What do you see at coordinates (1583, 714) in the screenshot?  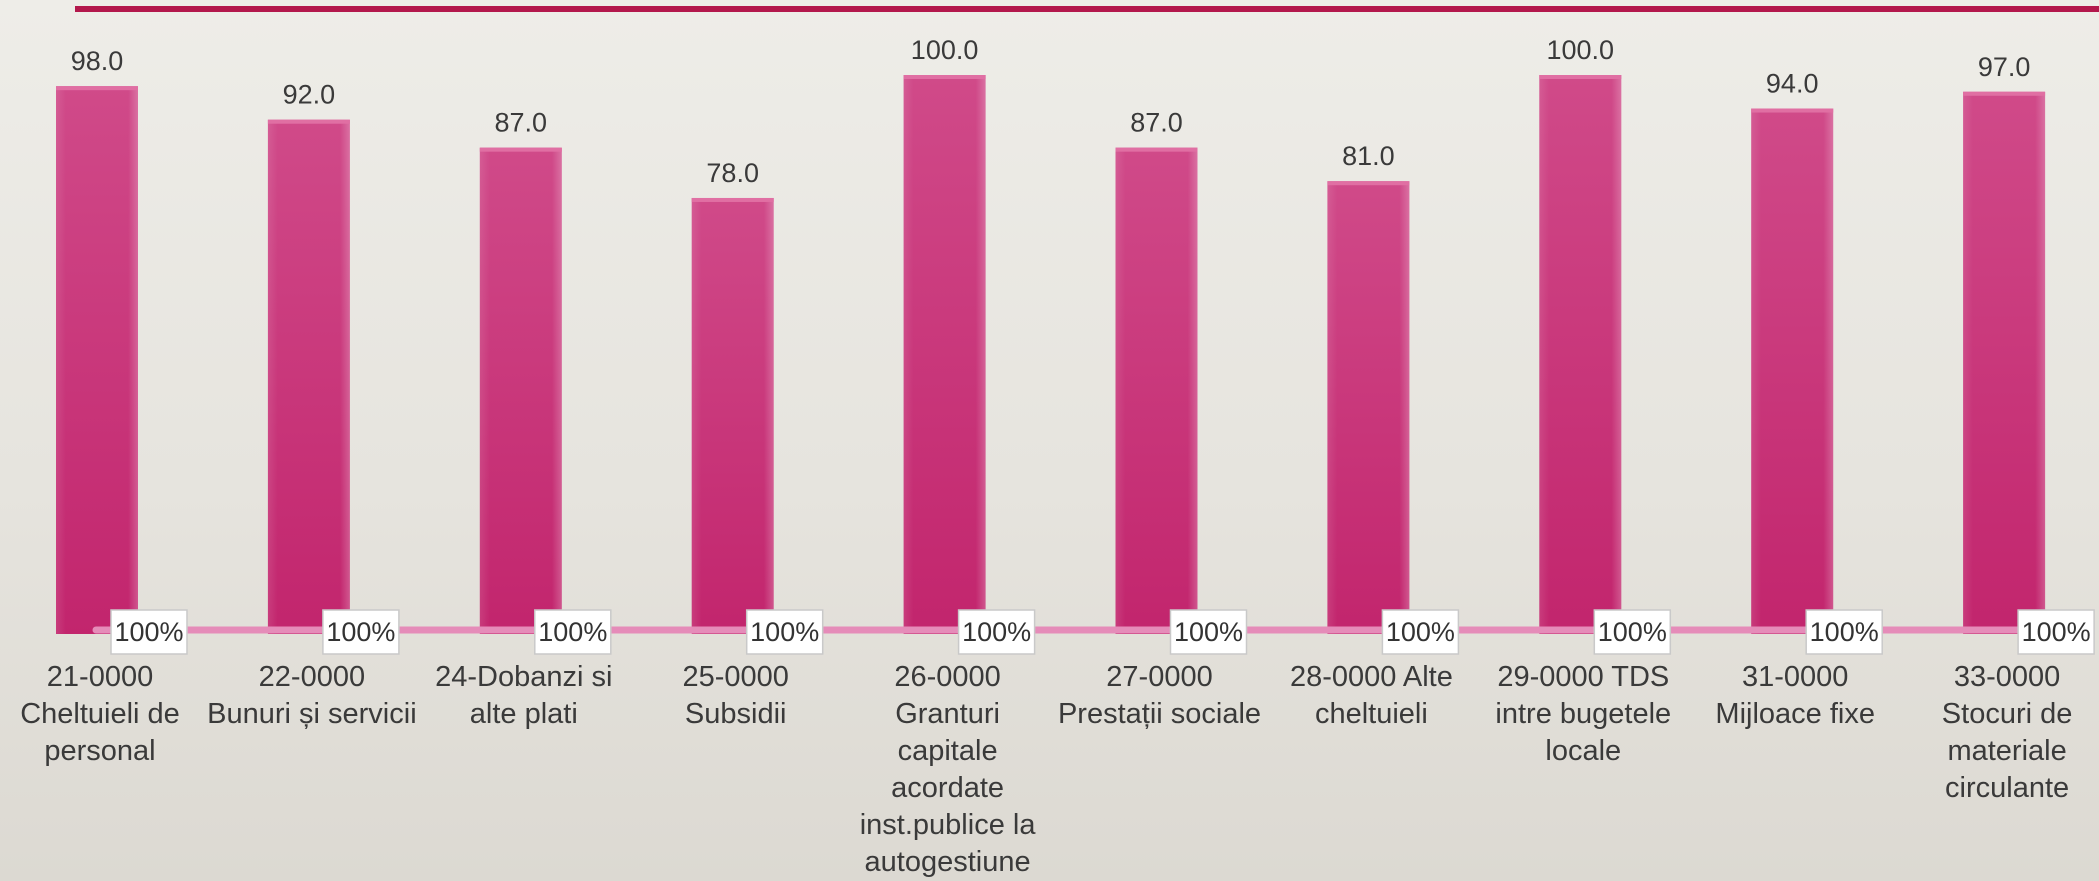 I see `category-label: 29-0000 TDS intre bugetele locale` at bounding box center [1583, 714].